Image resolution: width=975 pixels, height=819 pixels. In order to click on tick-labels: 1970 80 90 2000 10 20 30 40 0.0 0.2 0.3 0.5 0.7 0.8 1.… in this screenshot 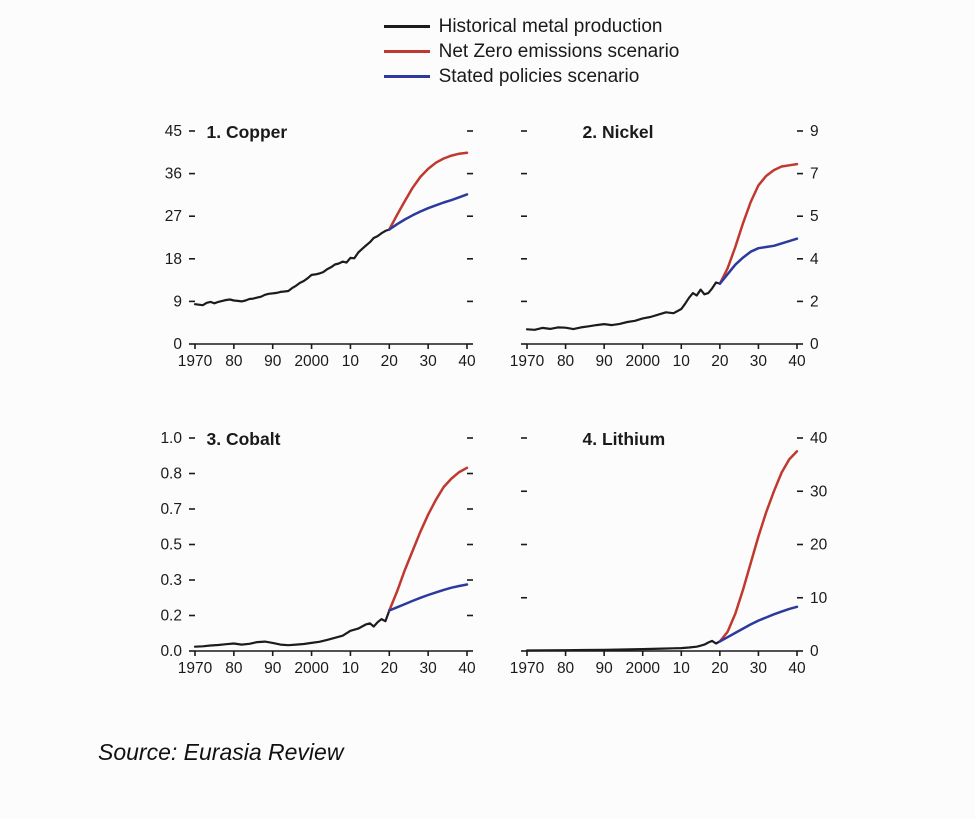, I will do `click(318, 553)`.